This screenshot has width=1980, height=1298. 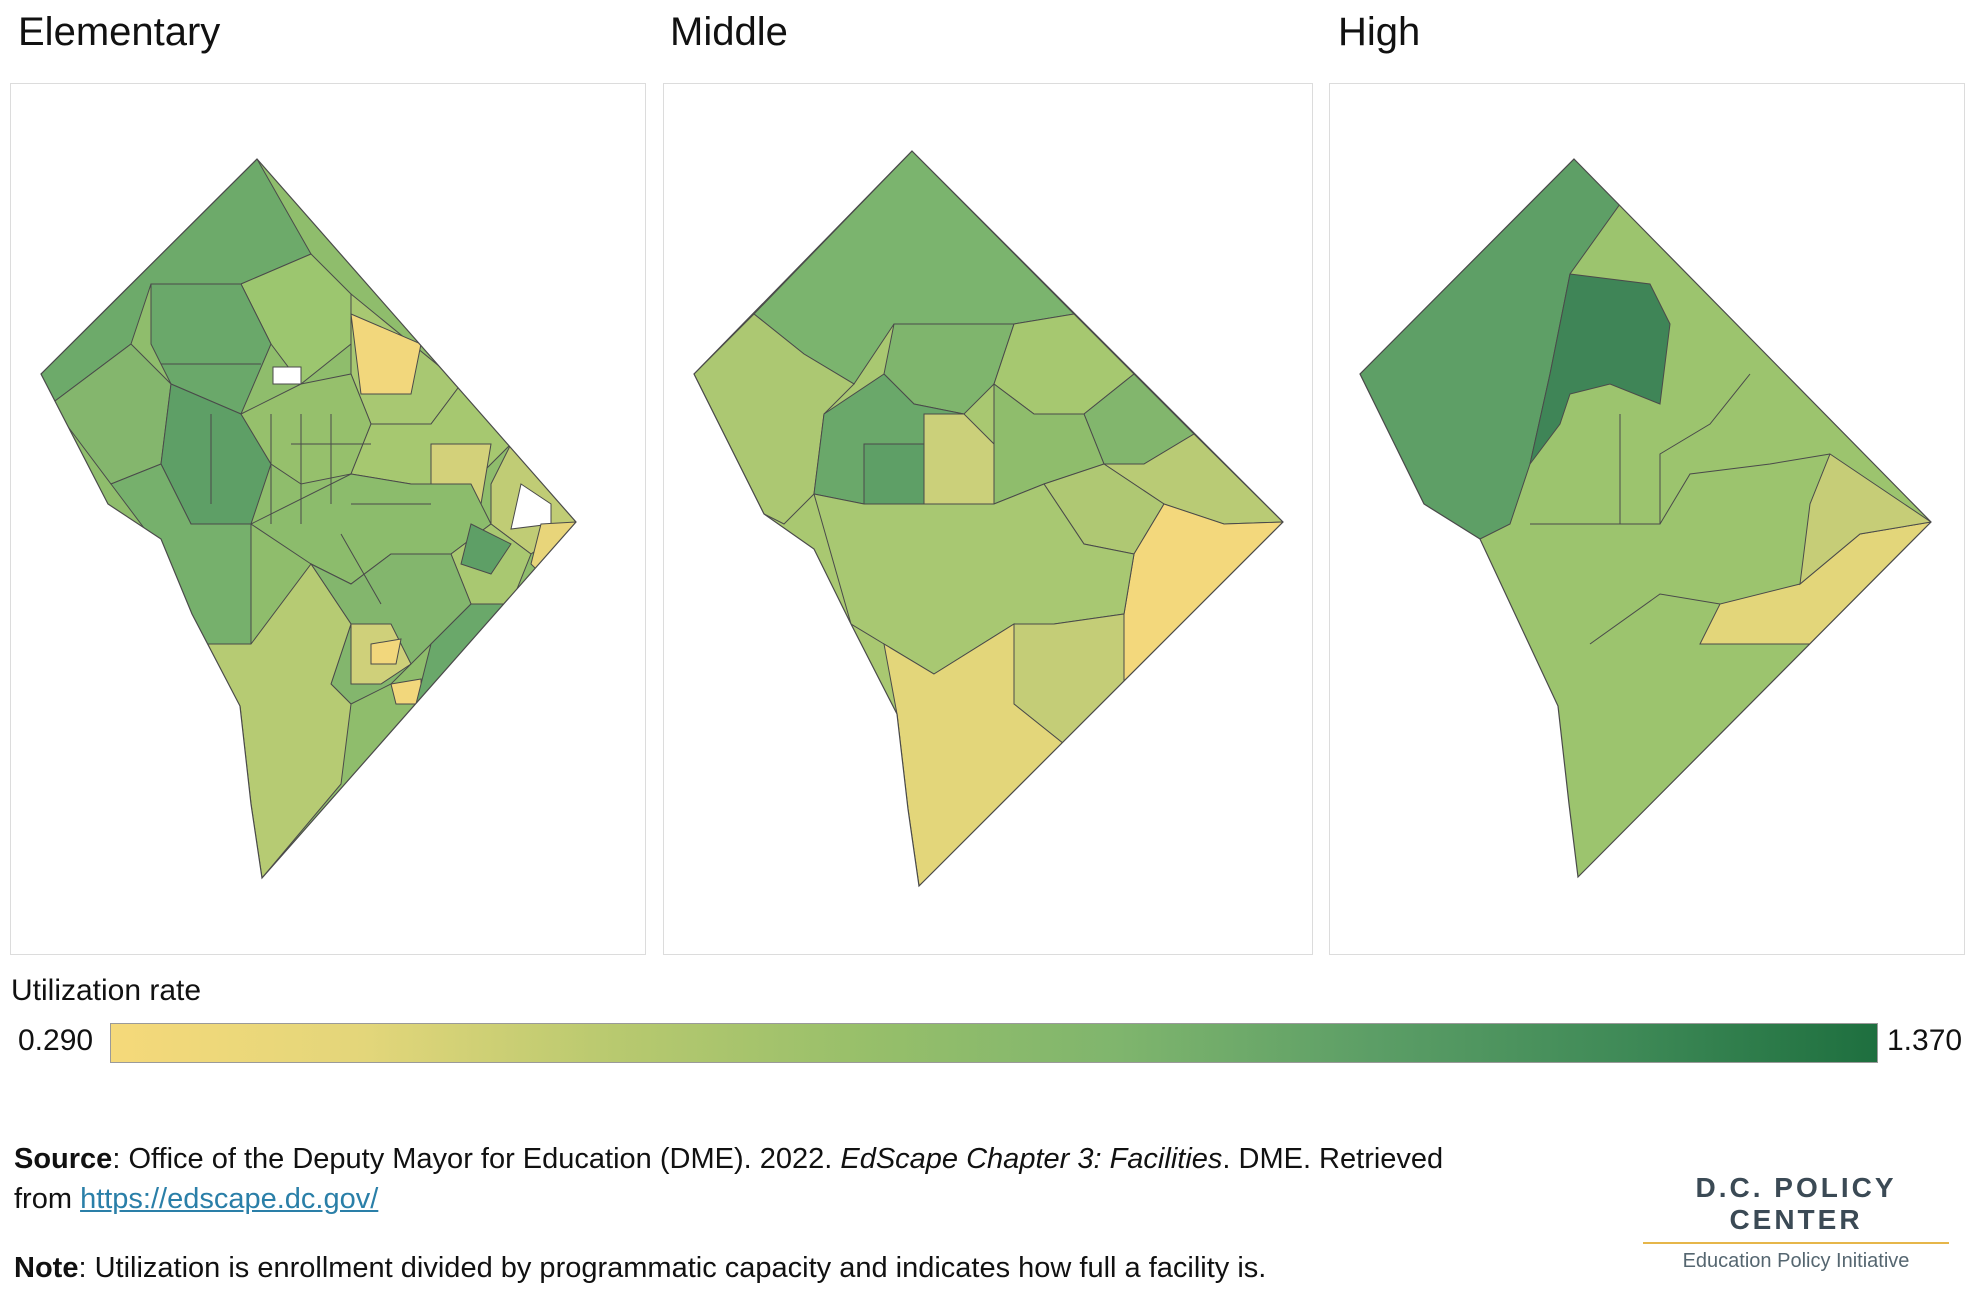 I want to click on legend-color-bar, so click(x=994, y=1043).